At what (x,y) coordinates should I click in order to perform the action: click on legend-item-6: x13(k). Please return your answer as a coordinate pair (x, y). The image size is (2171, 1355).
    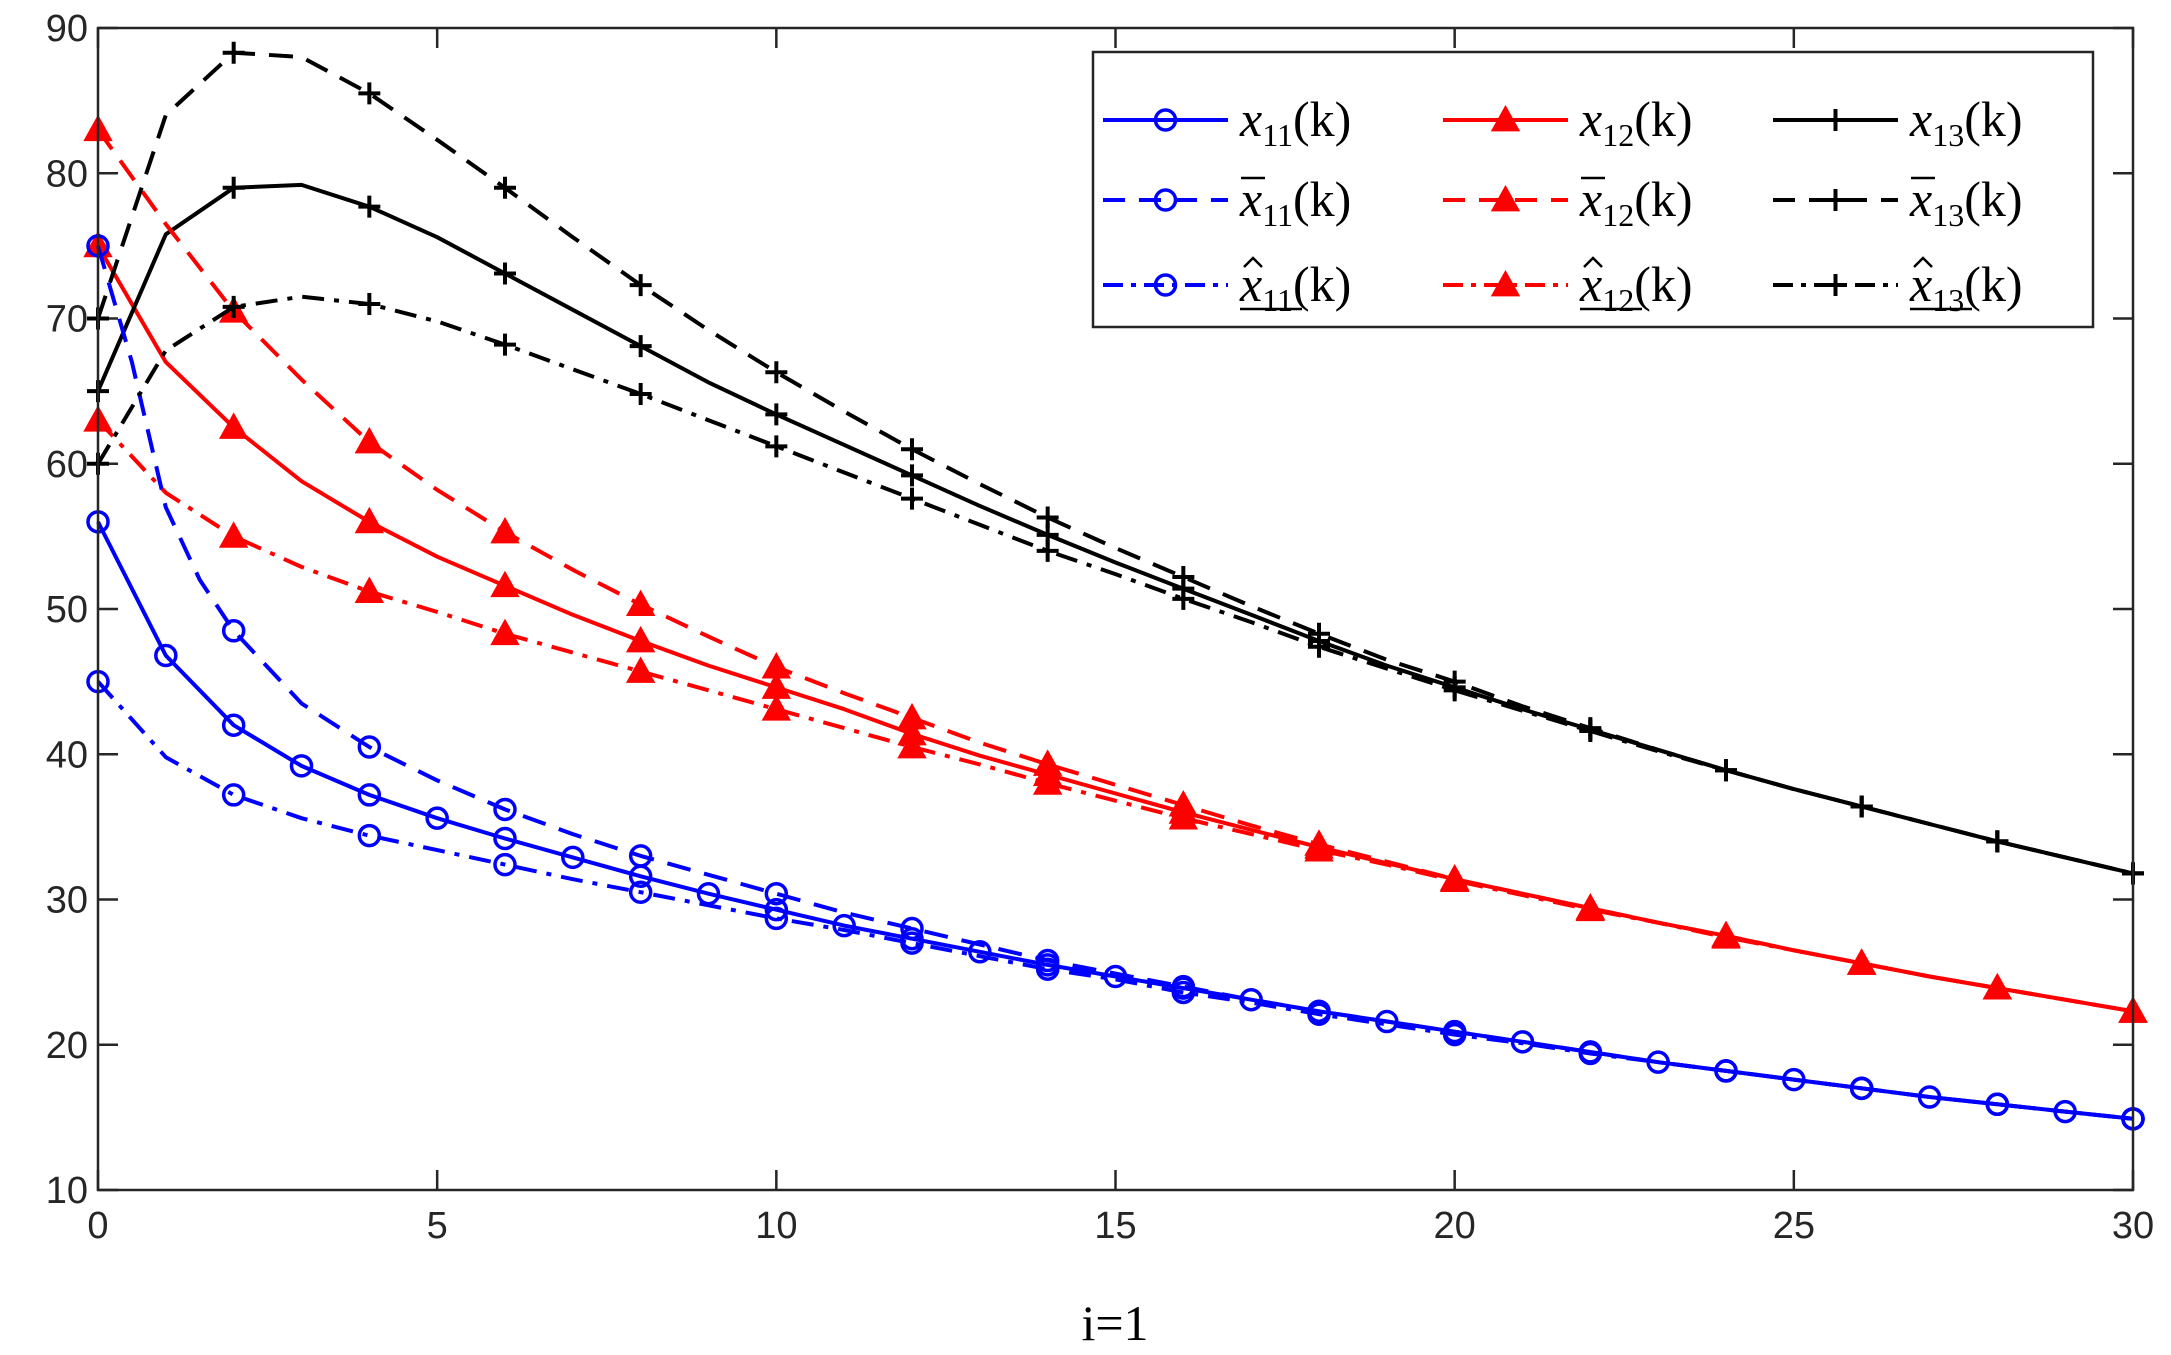
    Looking at the image, I should click on (1898, 202).